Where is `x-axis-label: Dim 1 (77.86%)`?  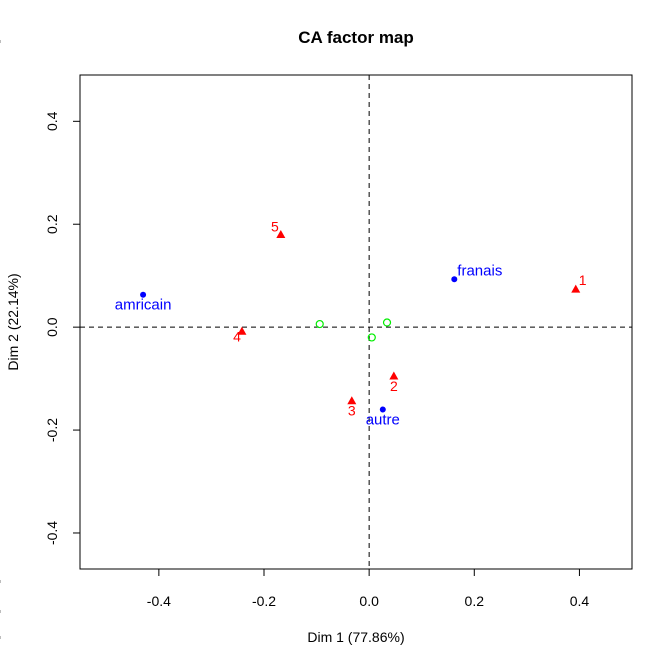 x-axis-label: Dim 1 (77.86%) is located at coordinates (355, 637).